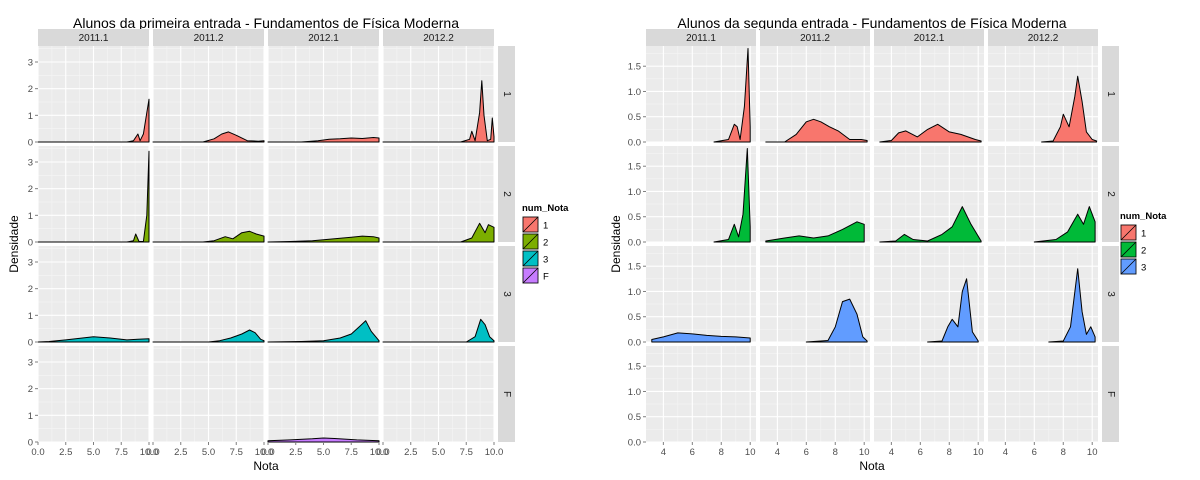 The width and height of the screenshot is (1200, 480). Describe the element at coordinates (323, 452) in the screenshot. I see `x-tick-label: 5.0` at that location.